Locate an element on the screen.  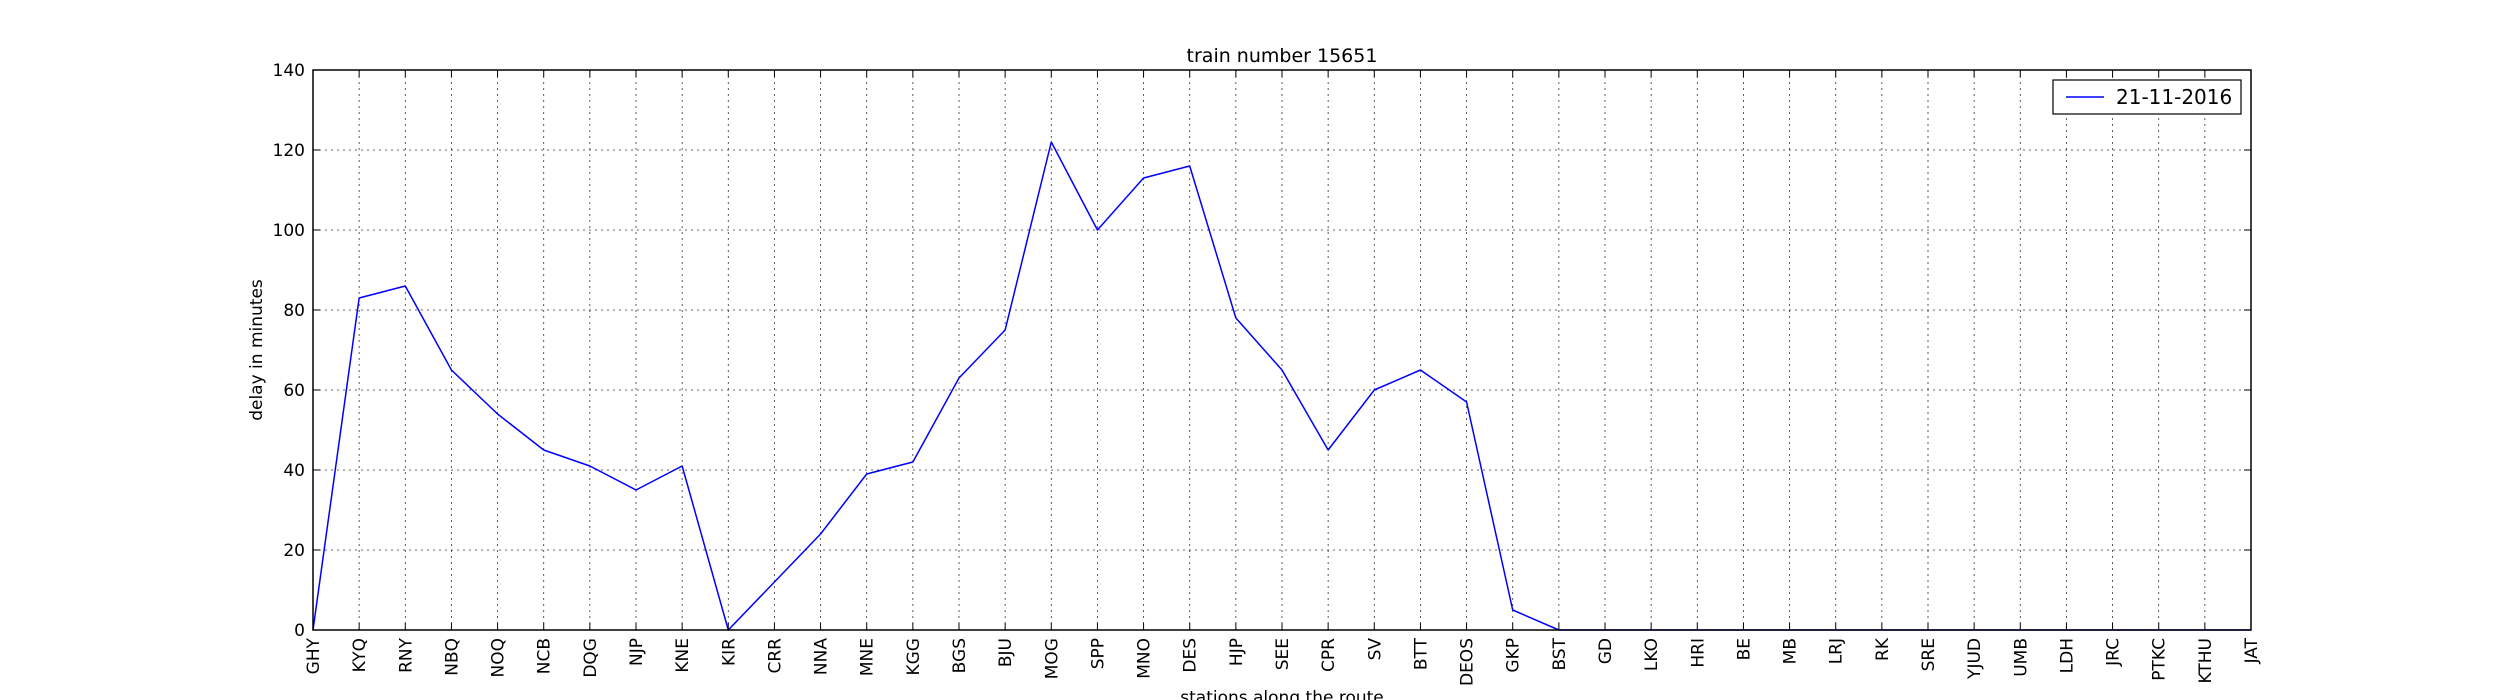
y-tick-label: 40 is located at coordinates (294, 471).